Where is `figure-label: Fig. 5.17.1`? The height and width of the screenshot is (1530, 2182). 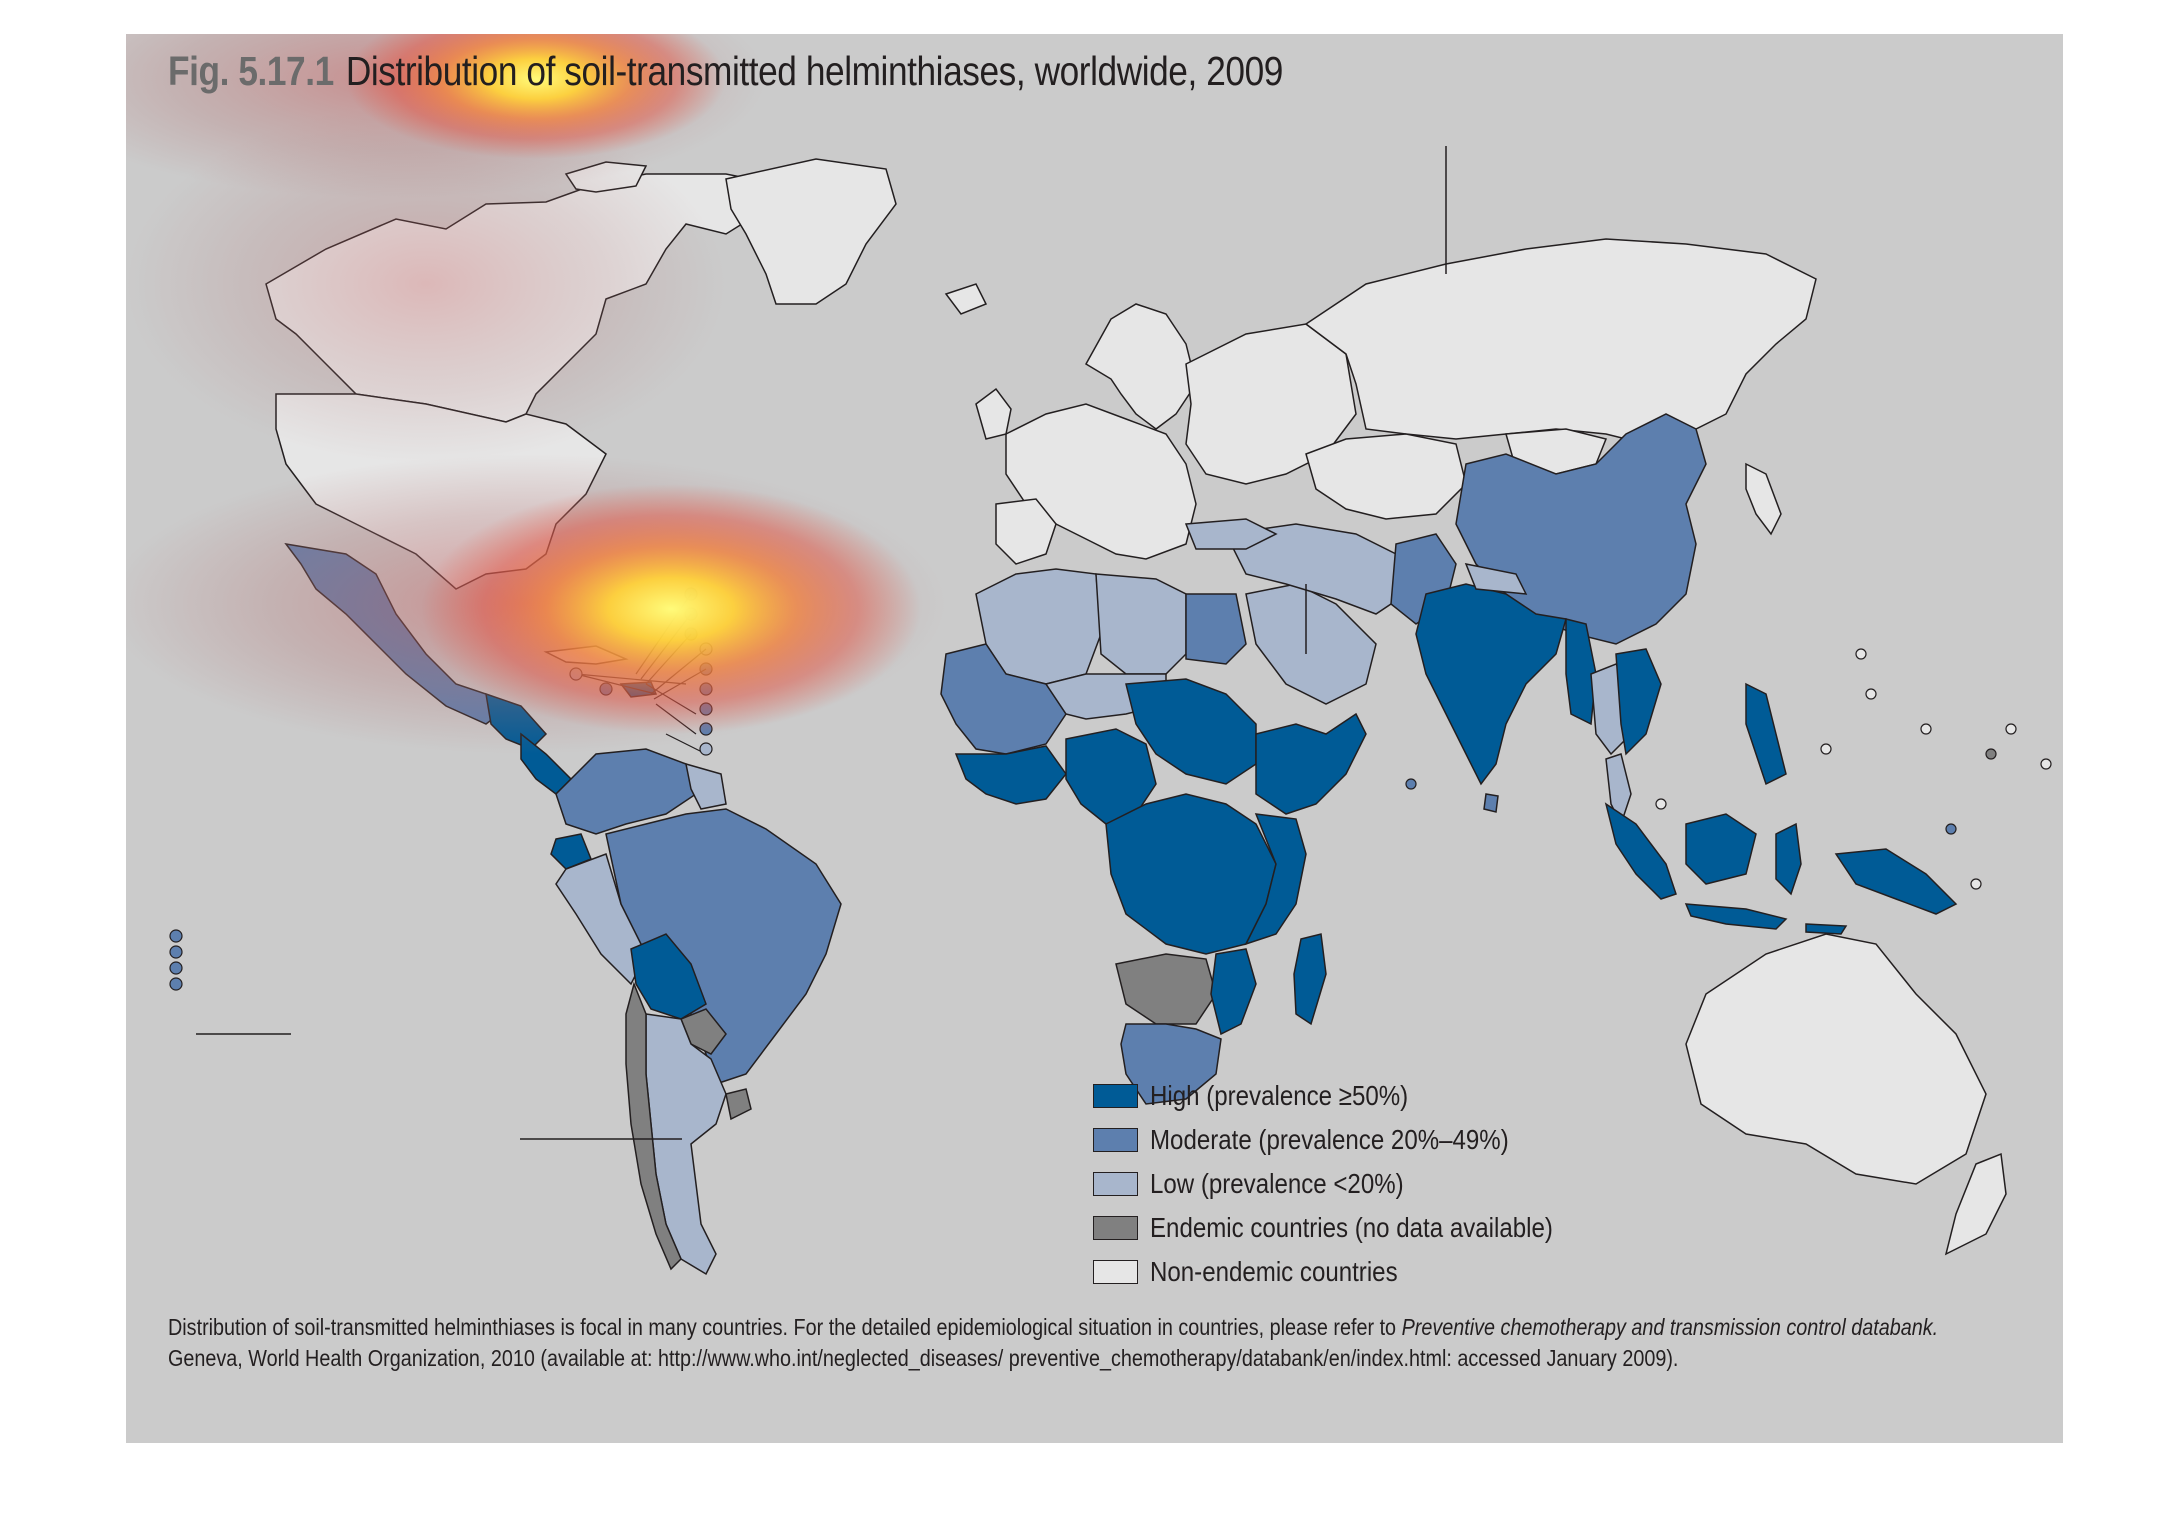 figure-label: Fig. 5.17.1 is located at coordinates (251, 71).